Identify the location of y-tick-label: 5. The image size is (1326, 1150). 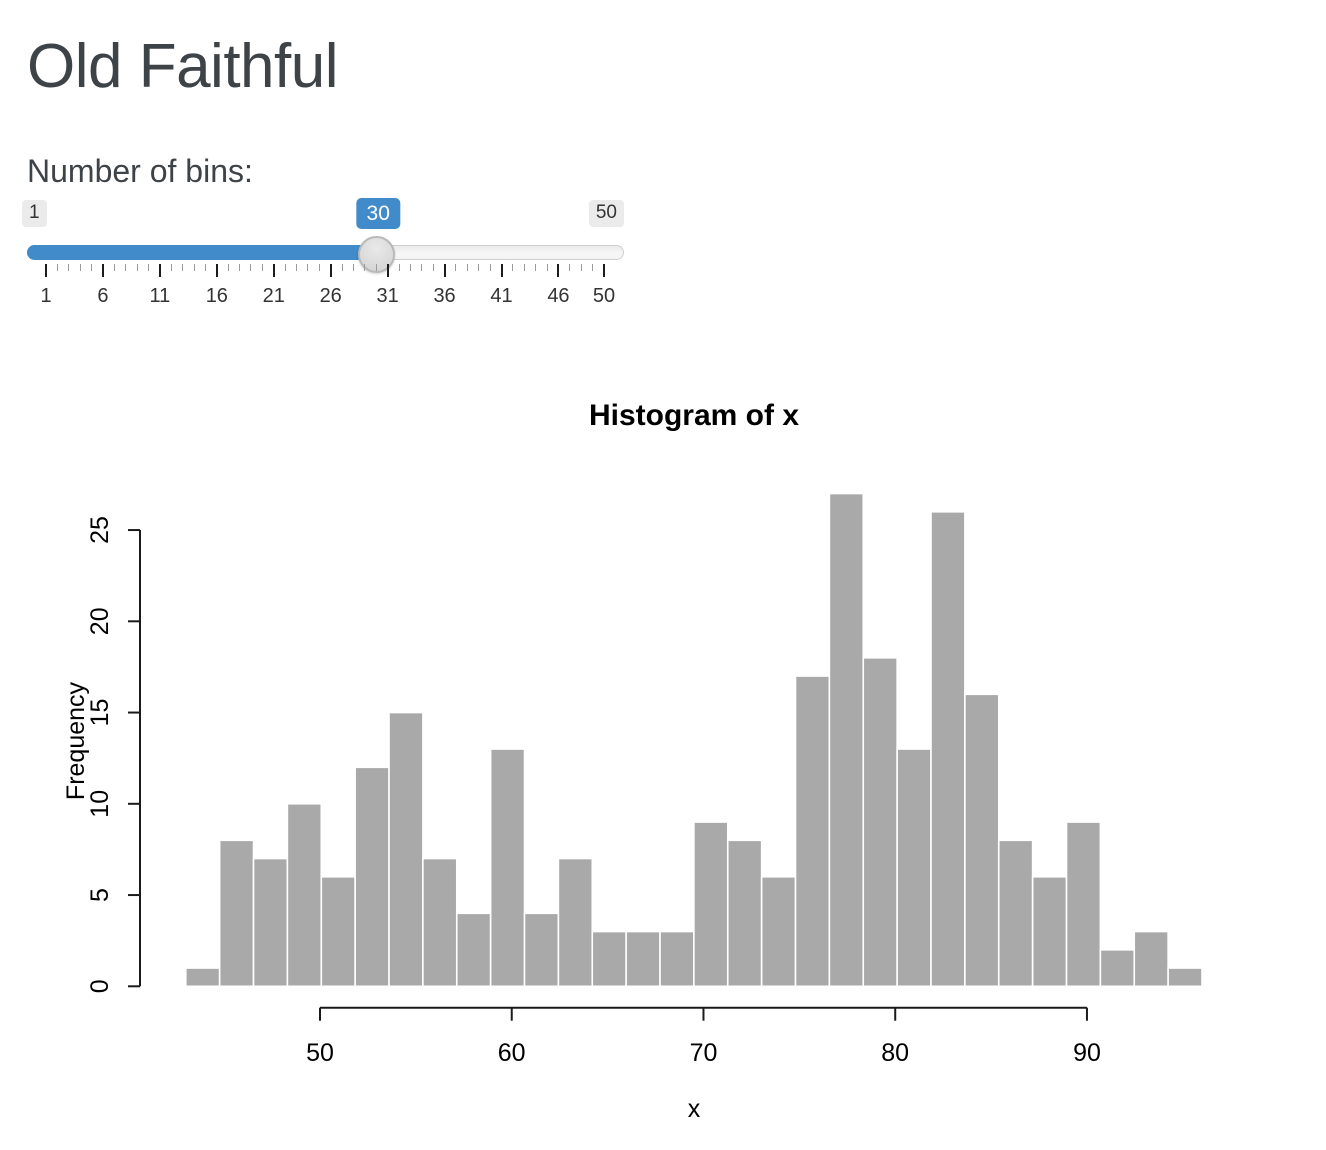
(100, 895).